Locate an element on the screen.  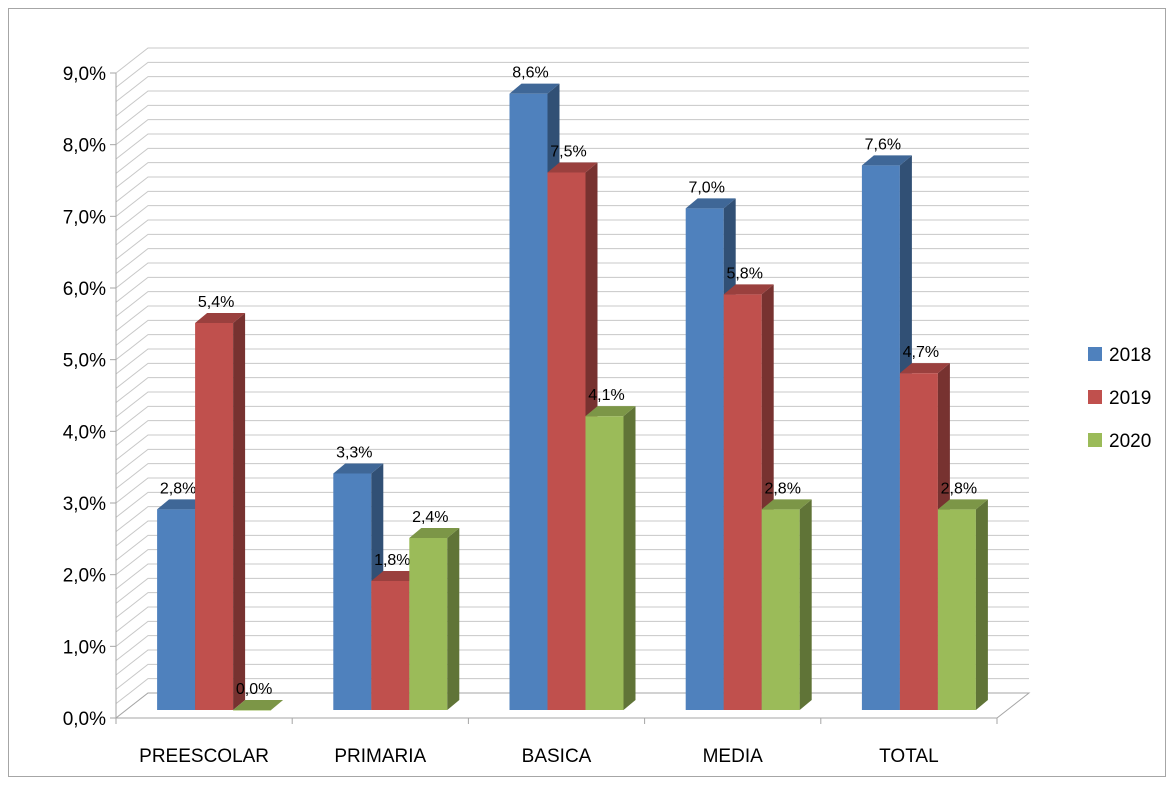
y-tick-label: 0,0% is located at coordinates (84, 719).